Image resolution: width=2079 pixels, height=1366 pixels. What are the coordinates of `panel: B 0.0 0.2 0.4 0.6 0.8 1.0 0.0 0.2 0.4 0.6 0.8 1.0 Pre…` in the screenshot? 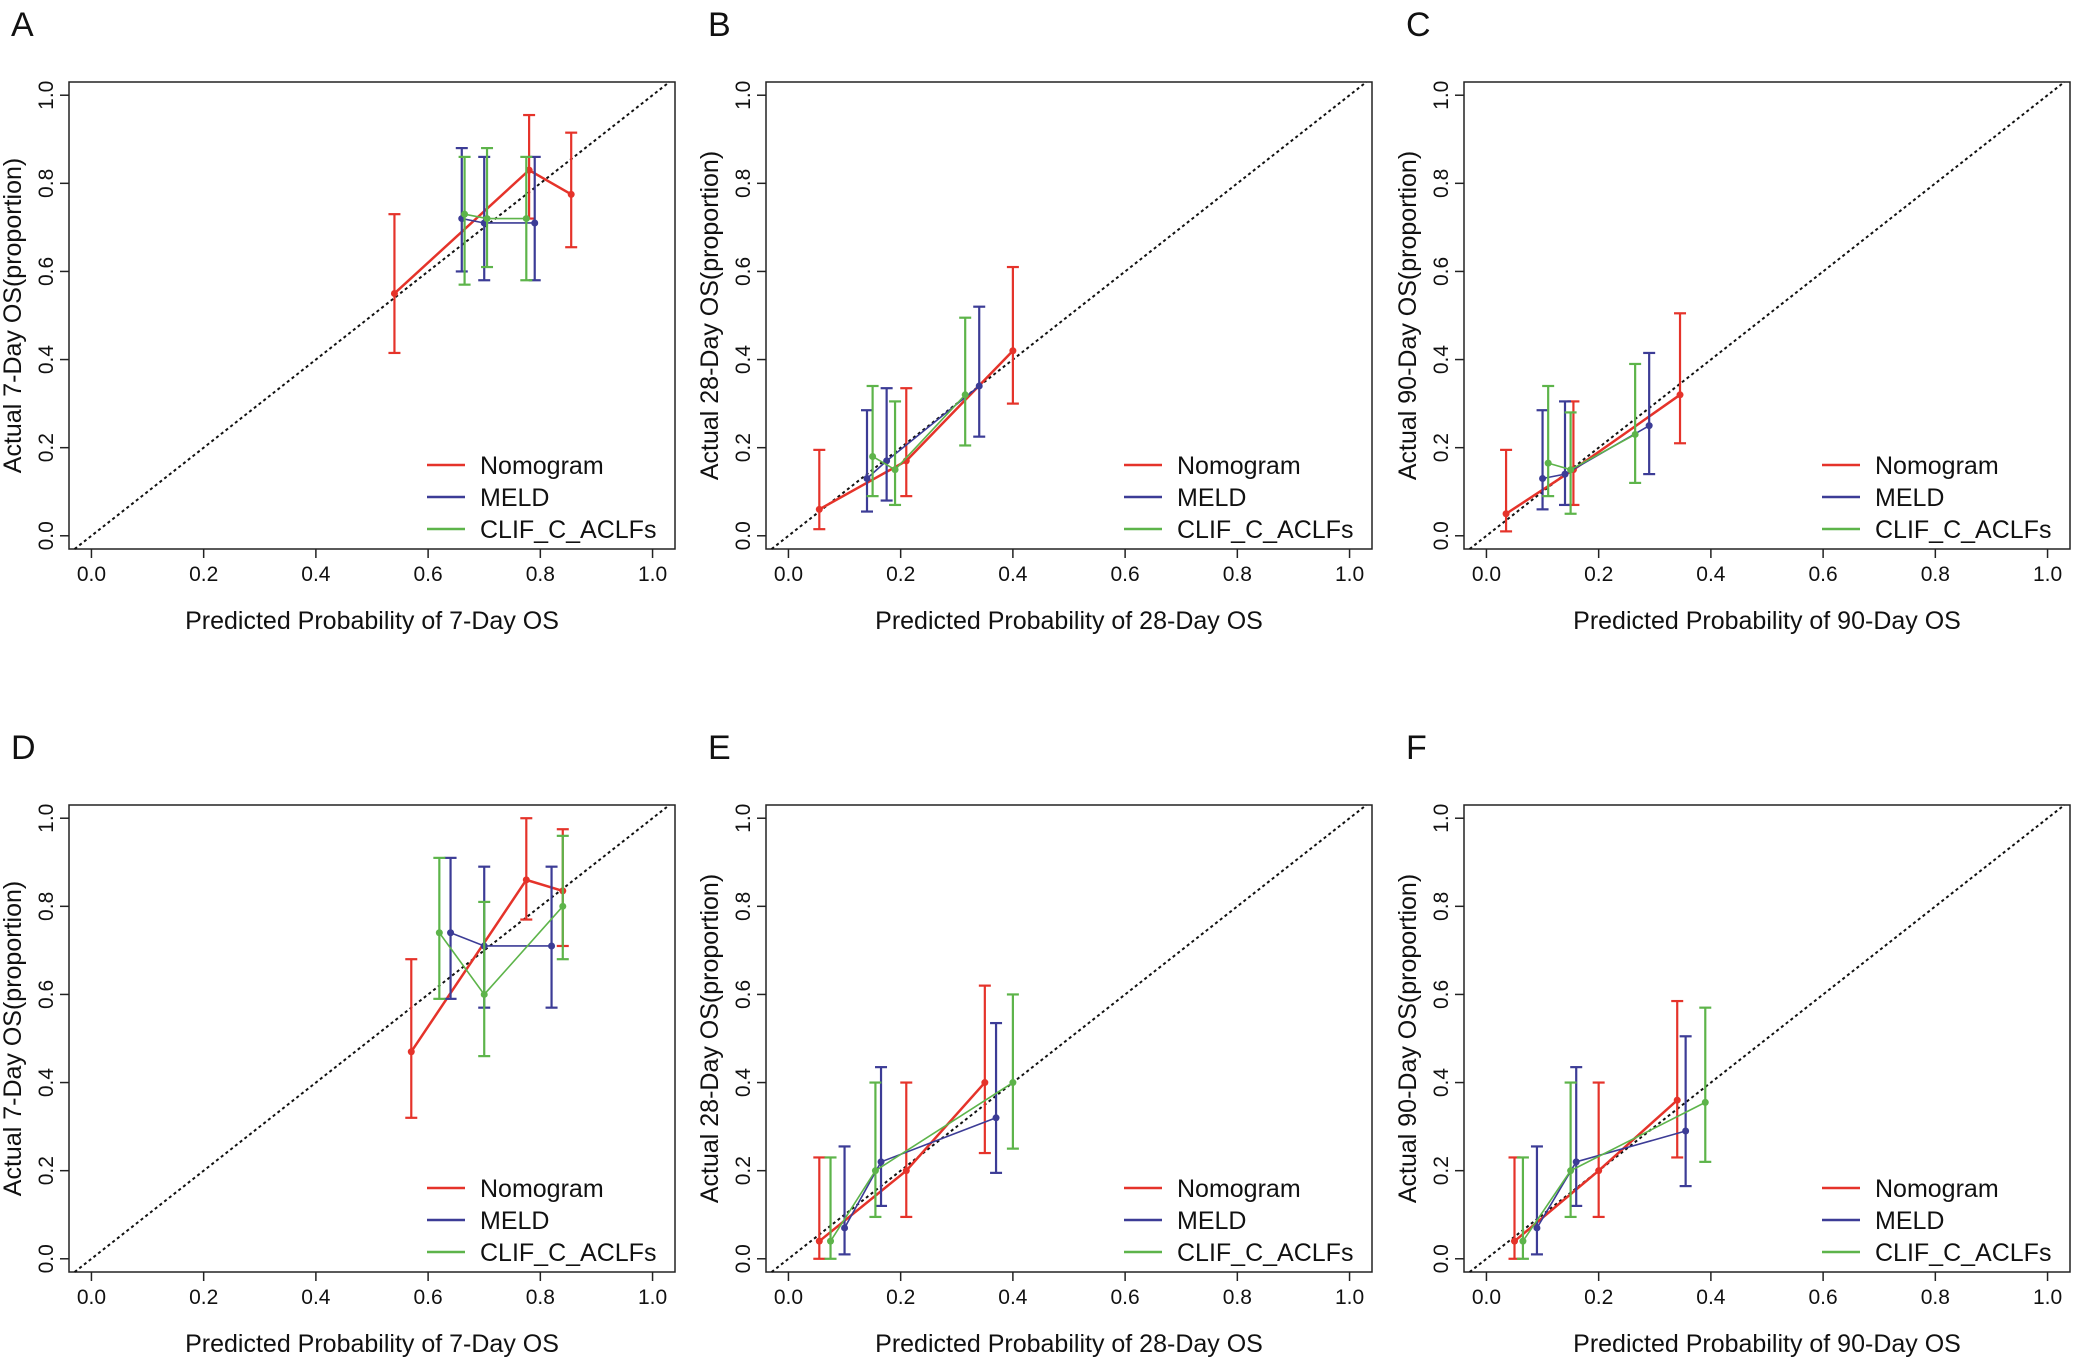 It's located at (1034, 320).